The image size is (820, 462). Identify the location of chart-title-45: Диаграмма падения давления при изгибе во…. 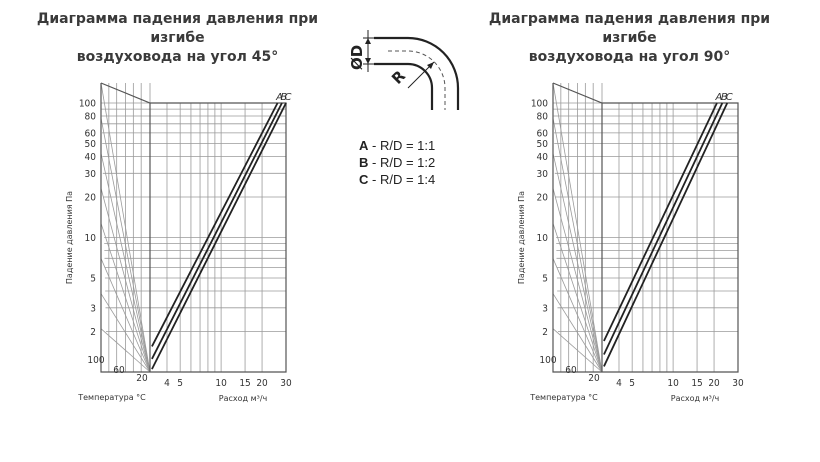
(177, 38).